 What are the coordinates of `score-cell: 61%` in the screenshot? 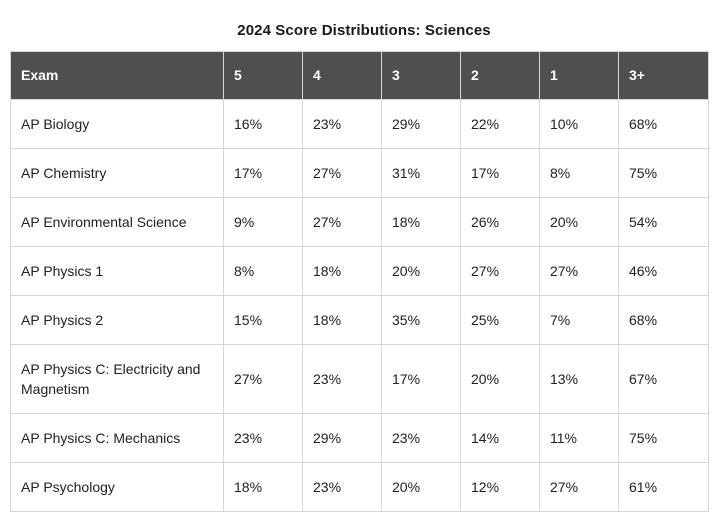 It's located at (663, 487).